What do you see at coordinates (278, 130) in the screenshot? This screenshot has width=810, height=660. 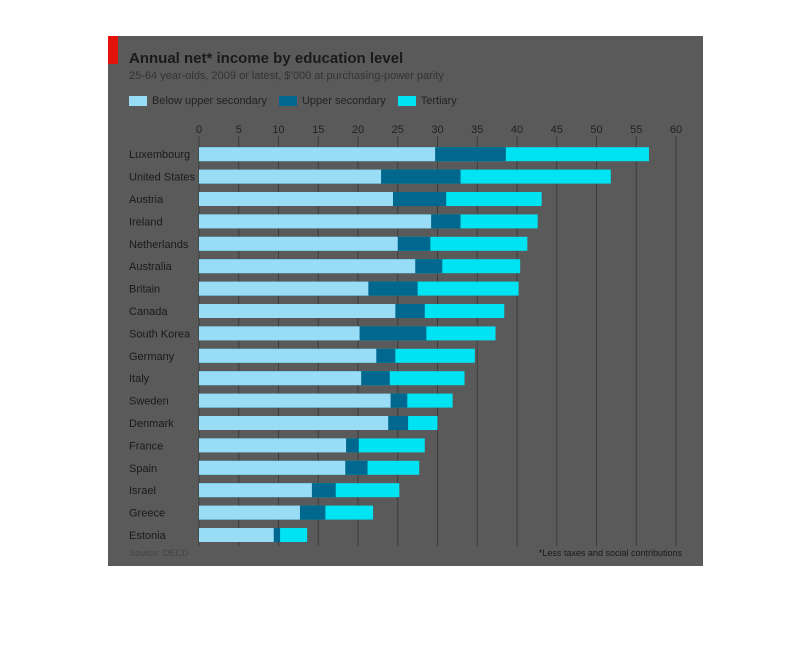 I see `x-tick-label: 10` at bounding box center [278, 130].